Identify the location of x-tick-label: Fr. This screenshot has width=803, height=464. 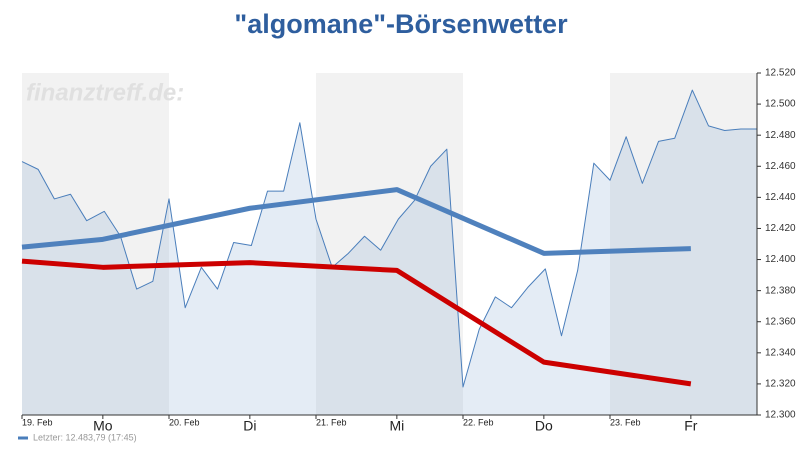
(691, 426).